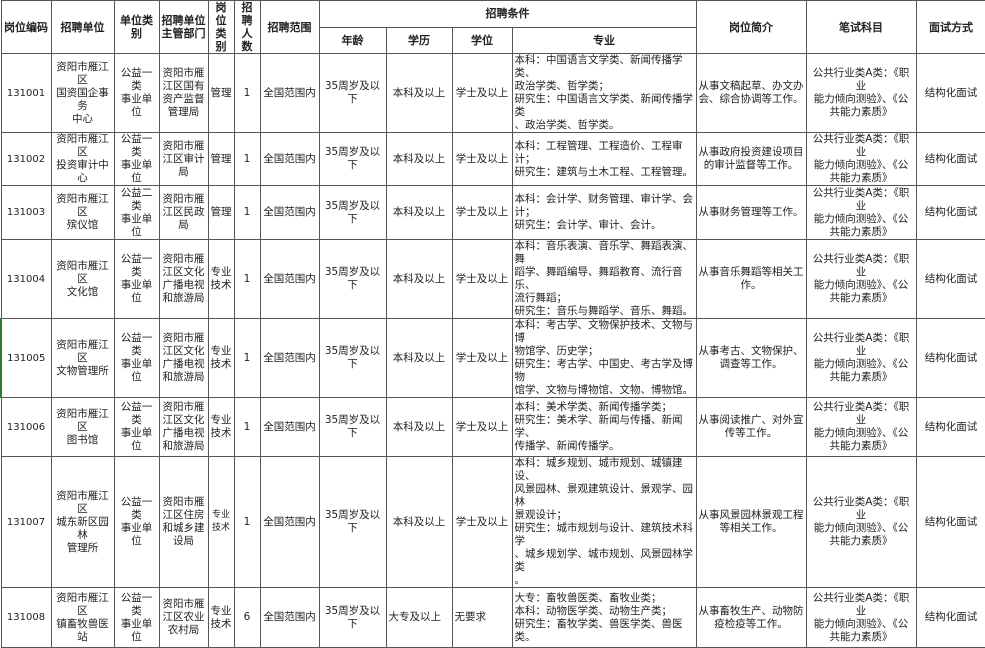 The width and height of the screenshot is (985, 648). What do you see at coordinates (183, 212) in the screenshot?
I see `cell-dept: 资阳市雁 江区民政 局` at bounding box center [183, 212].